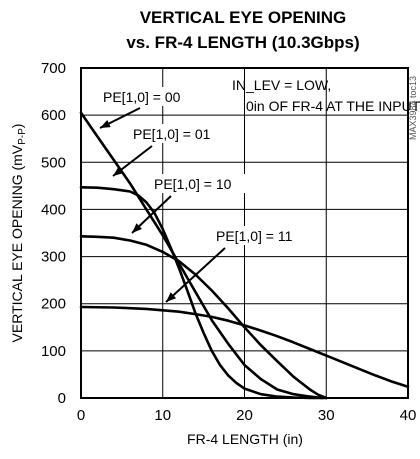 The width and height of the screenshot is (420, 459). What do you see at coordinates (53, 209) in the screenshot?
I see `y-tick-label: 400` at bounding box center [53, 209].